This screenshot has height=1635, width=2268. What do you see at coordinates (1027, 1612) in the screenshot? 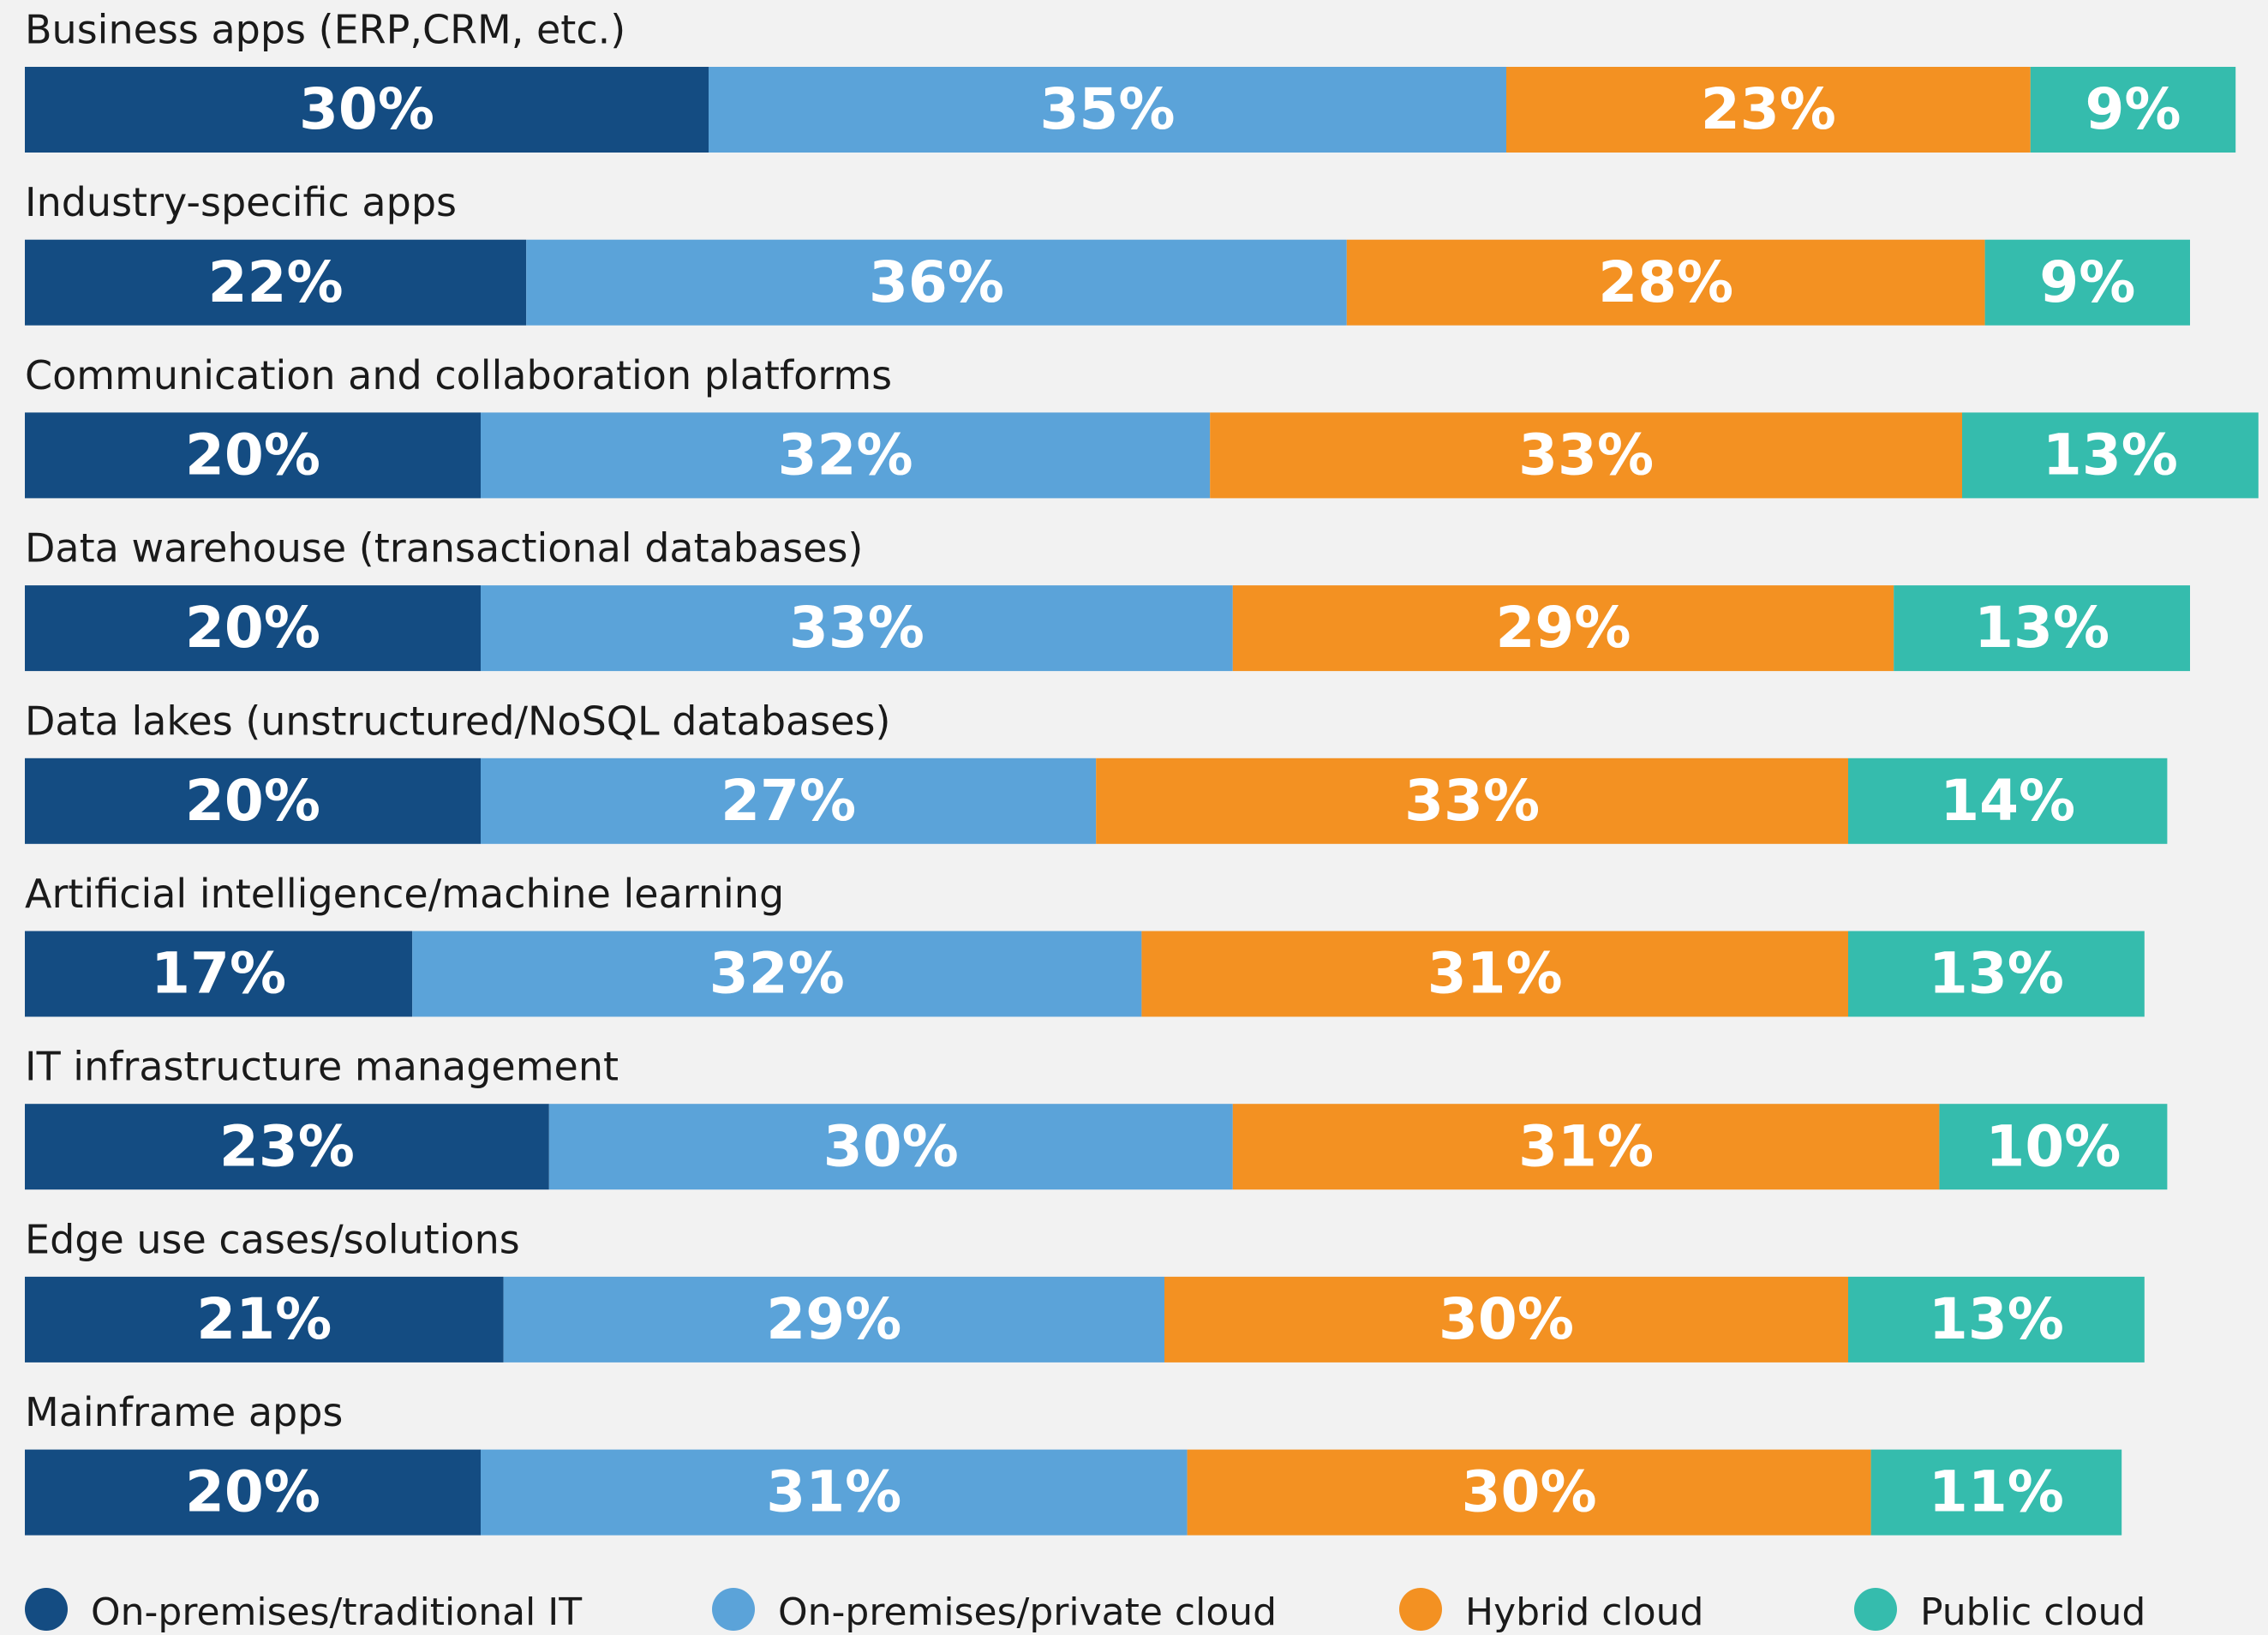
I see `legend-label: On-premises/private cloud` at bounding box center [1027, 1612].